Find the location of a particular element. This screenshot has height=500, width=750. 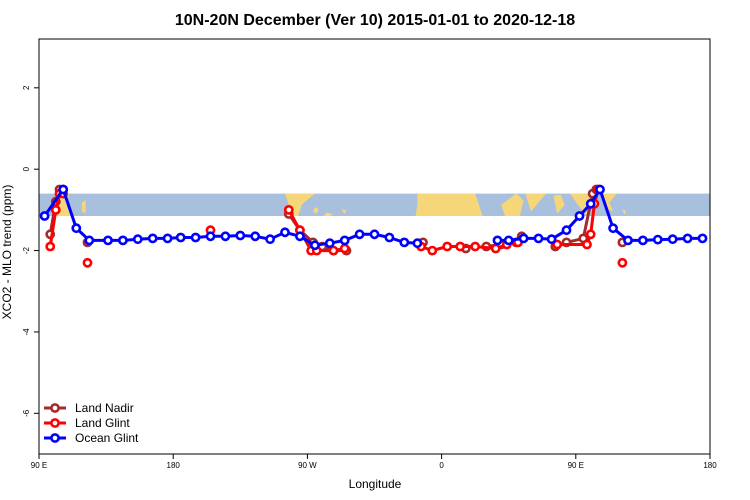

legend-item-ocean-glint: Ocean Glint is located at coordinates (91, 438).